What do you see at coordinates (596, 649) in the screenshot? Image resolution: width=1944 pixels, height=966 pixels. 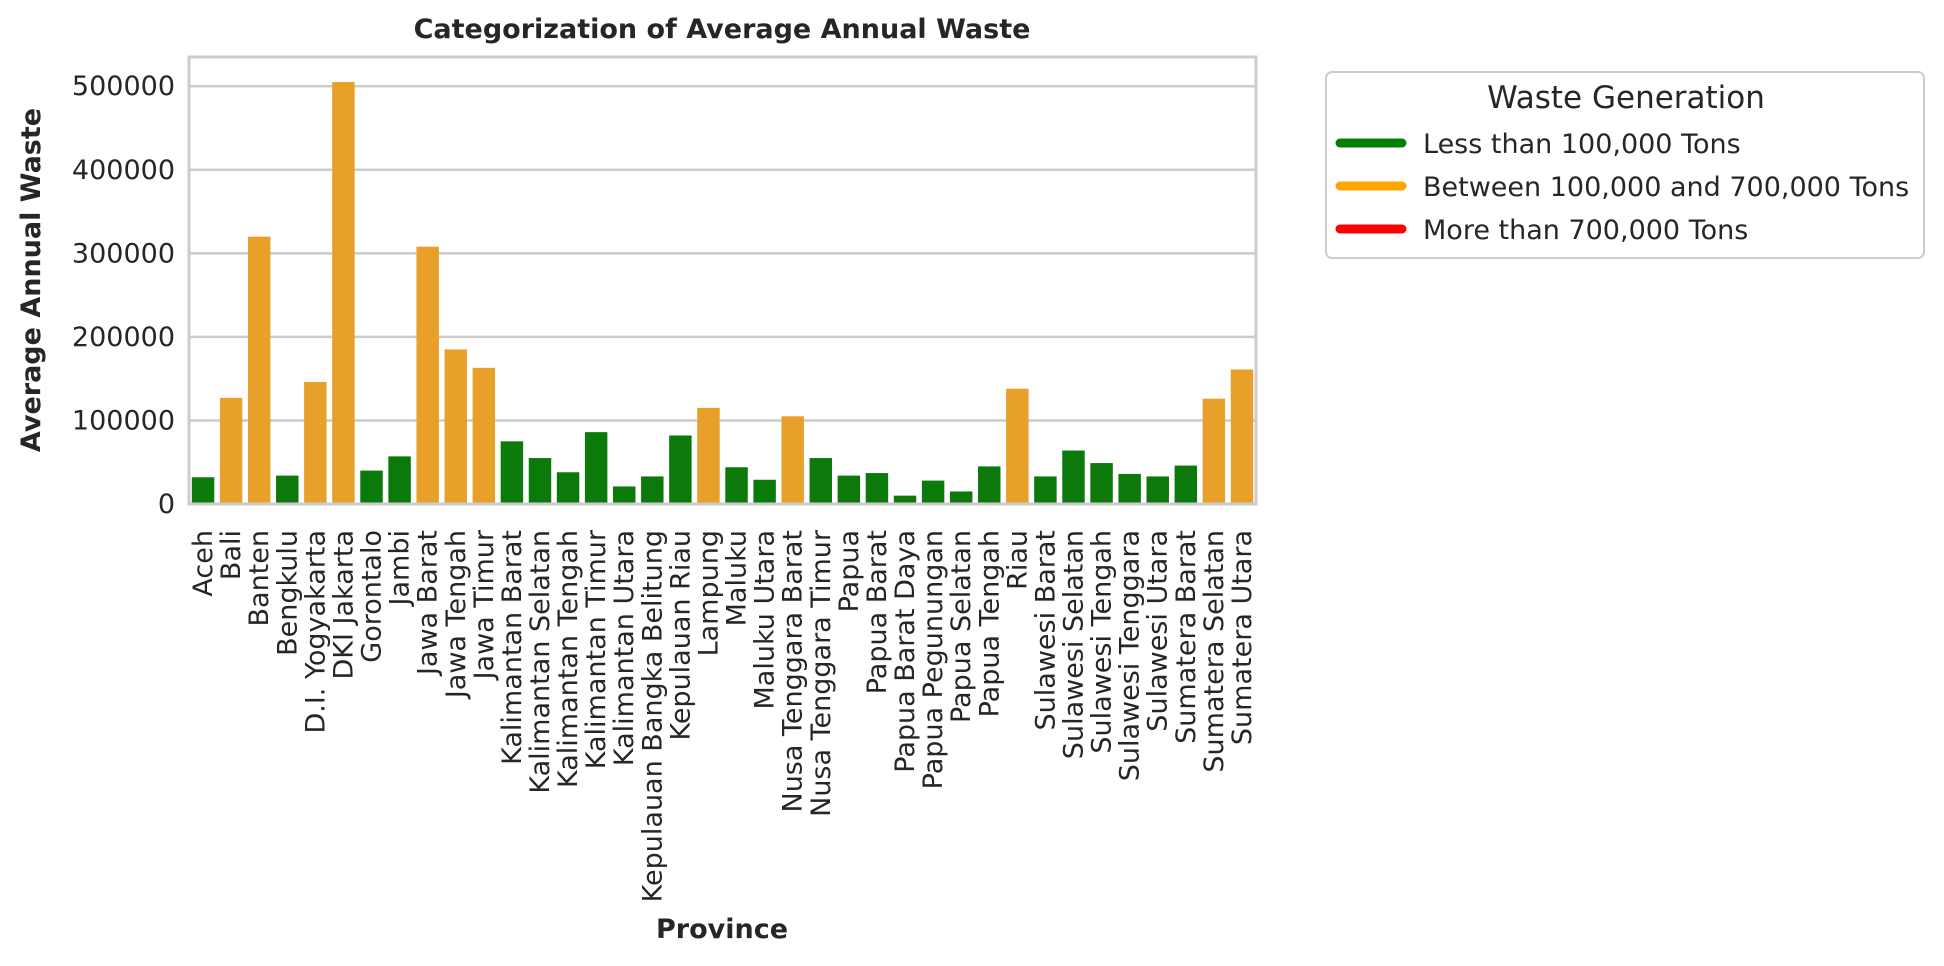 I see `x-tick-label: Kalimantan Timur` at bounding box center [596, 649].